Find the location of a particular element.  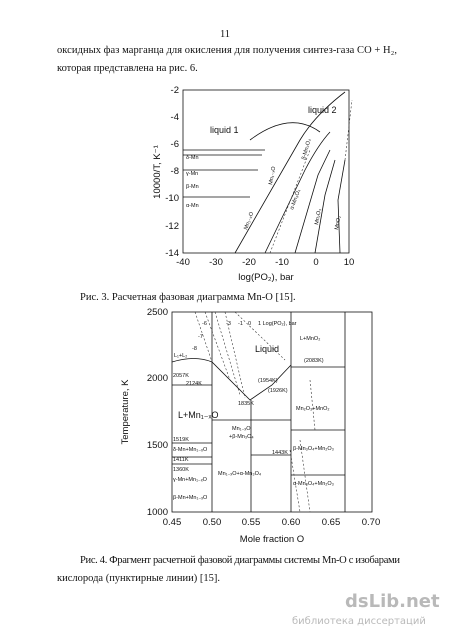

y-tick-label: -6 is located at coordinates (175, 144).